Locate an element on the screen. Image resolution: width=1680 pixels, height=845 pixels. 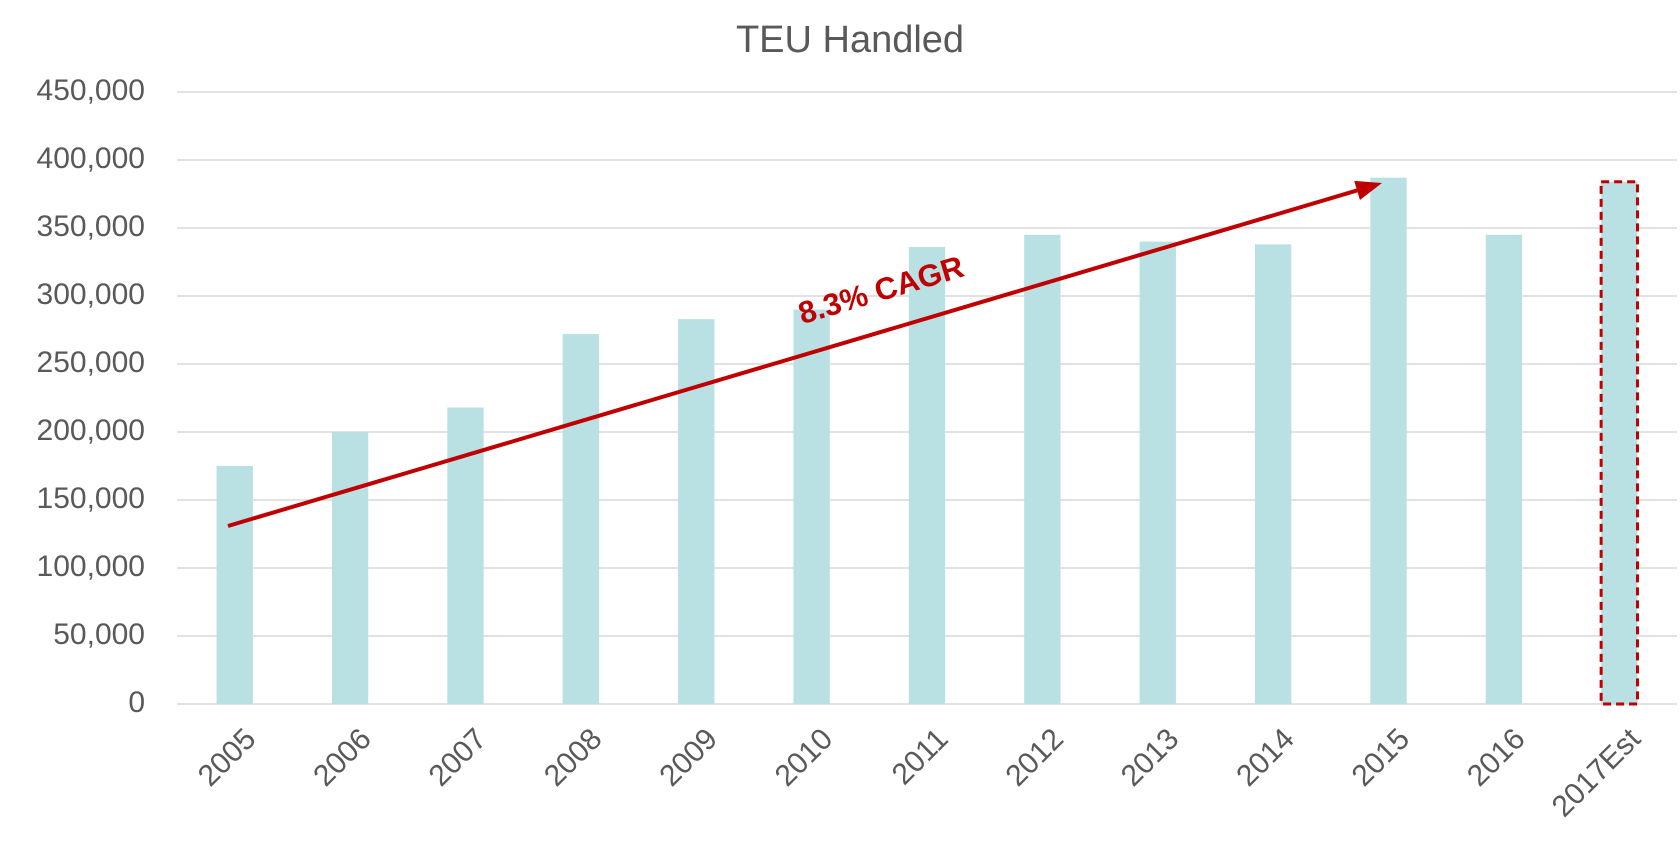
y-tick-label: 300,000 is located at coordinates (91, 294).